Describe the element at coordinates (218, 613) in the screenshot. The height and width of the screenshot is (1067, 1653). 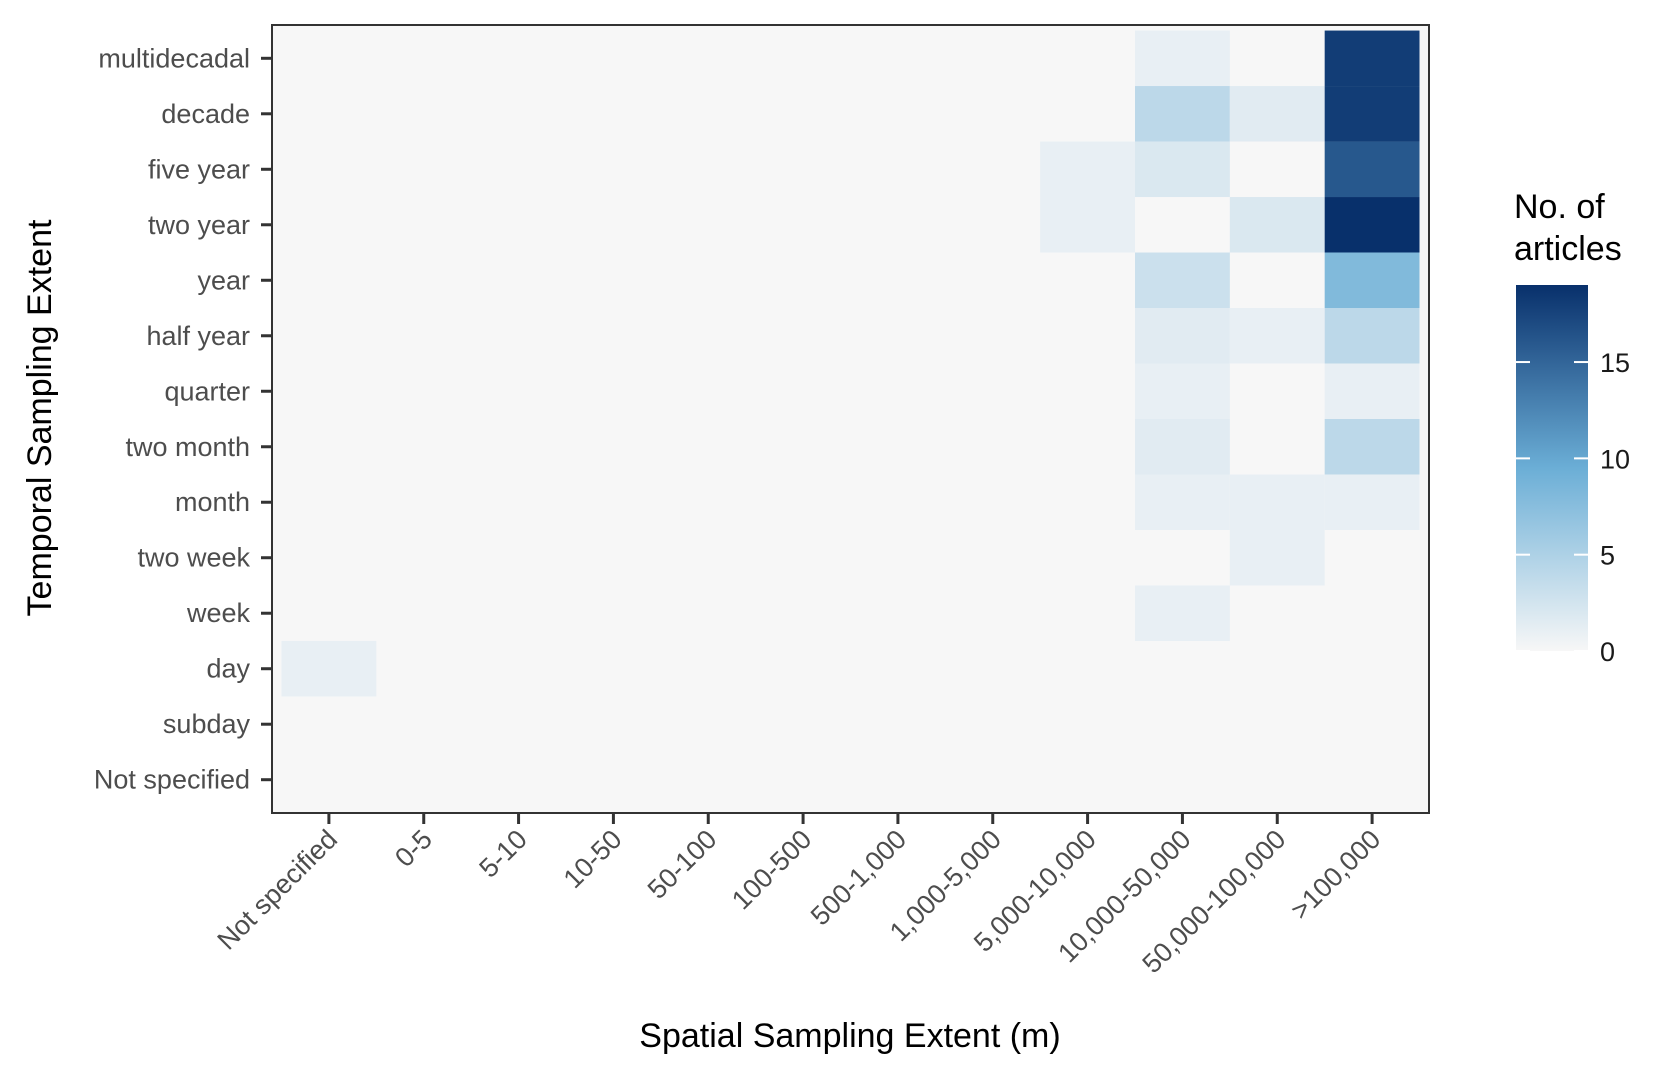
I see `y-tick-label-week: week` at that location.